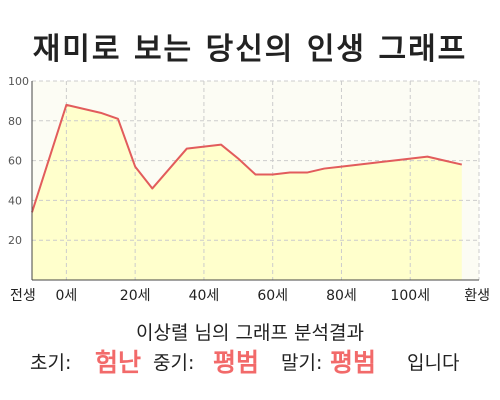 The width and height of the screenshot is (500, 400). What do you see at coordinates (272, 296) in the screenshot?
I see `x-tick-label: 60세` at bounding box center [272, 296].